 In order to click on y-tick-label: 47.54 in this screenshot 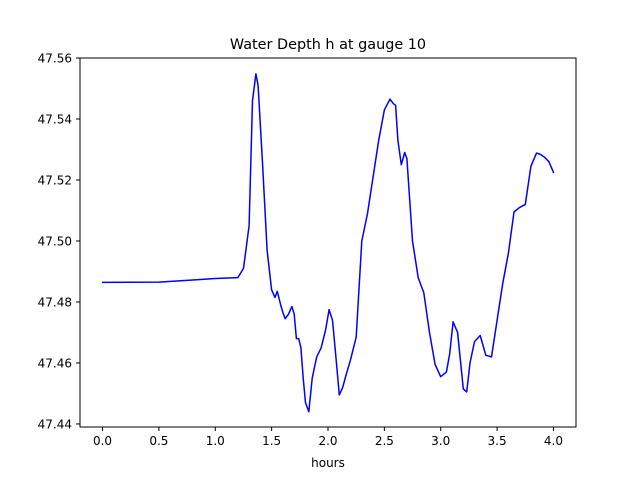, I will do `click(55, 119)`.